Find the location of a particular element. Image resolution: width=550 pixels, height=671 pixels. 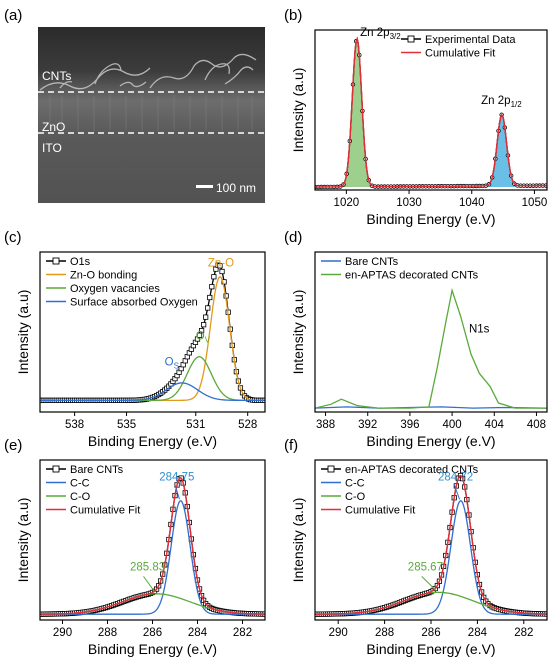

sem-layer-ito: ITO is located at coordinates (52, 148).